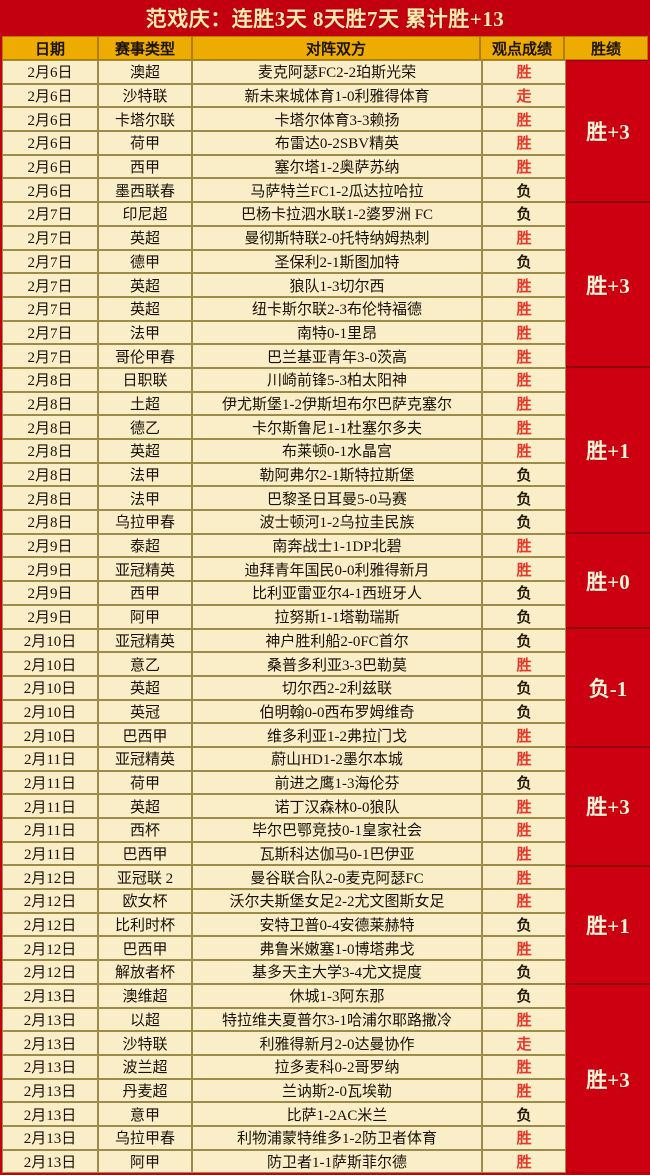 This screenshot has height=1175, width=650. I want to click on cell-match: 伯明翰0-0西布罗姆维奇, so click(337, 711).